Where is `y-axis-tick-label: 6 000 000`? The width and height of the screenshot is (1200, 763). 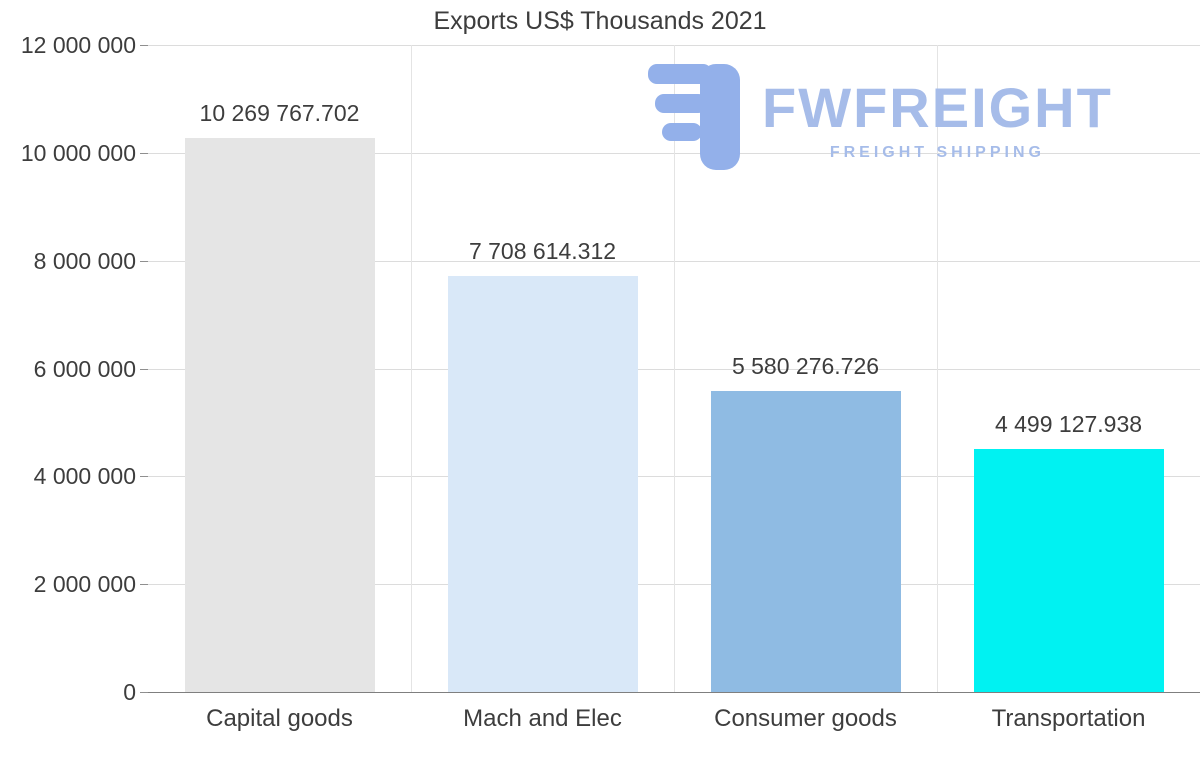
y-axis-tick-label: 6 000 000 is located at coordinates (84, 368).